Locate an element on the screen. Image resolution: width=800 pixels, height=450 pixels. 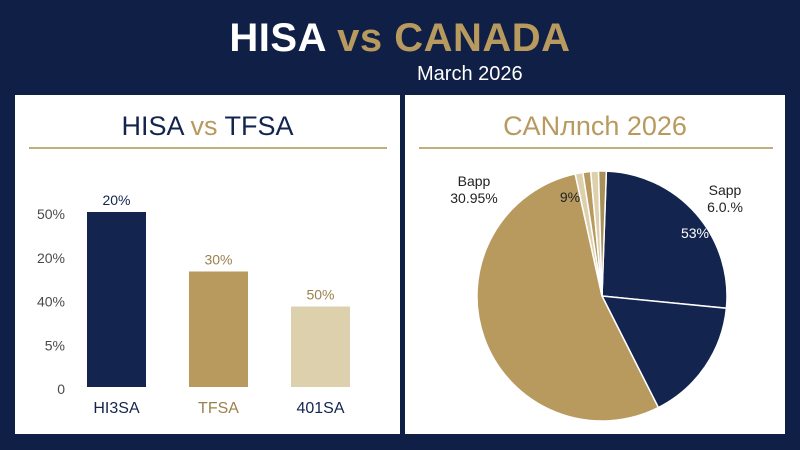
bar-title-hisa: HISA is located at coordinates (152, 126).